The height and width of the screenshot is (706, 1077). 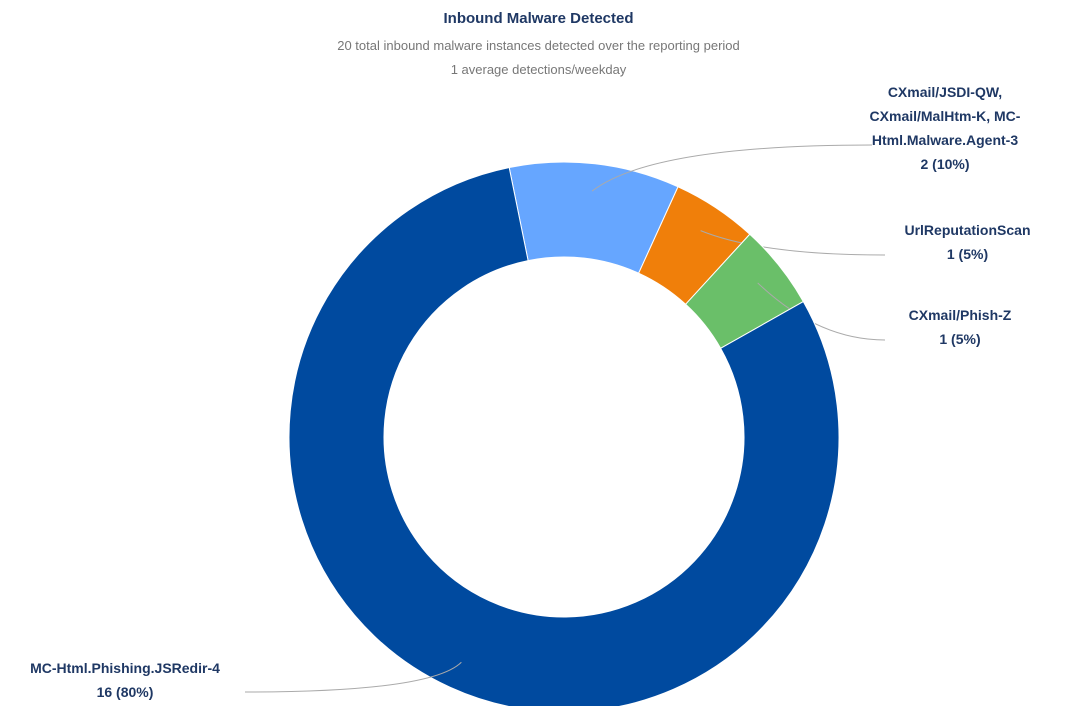 I want to click on value-label: 2 (10%), so click(x=945, y=164).